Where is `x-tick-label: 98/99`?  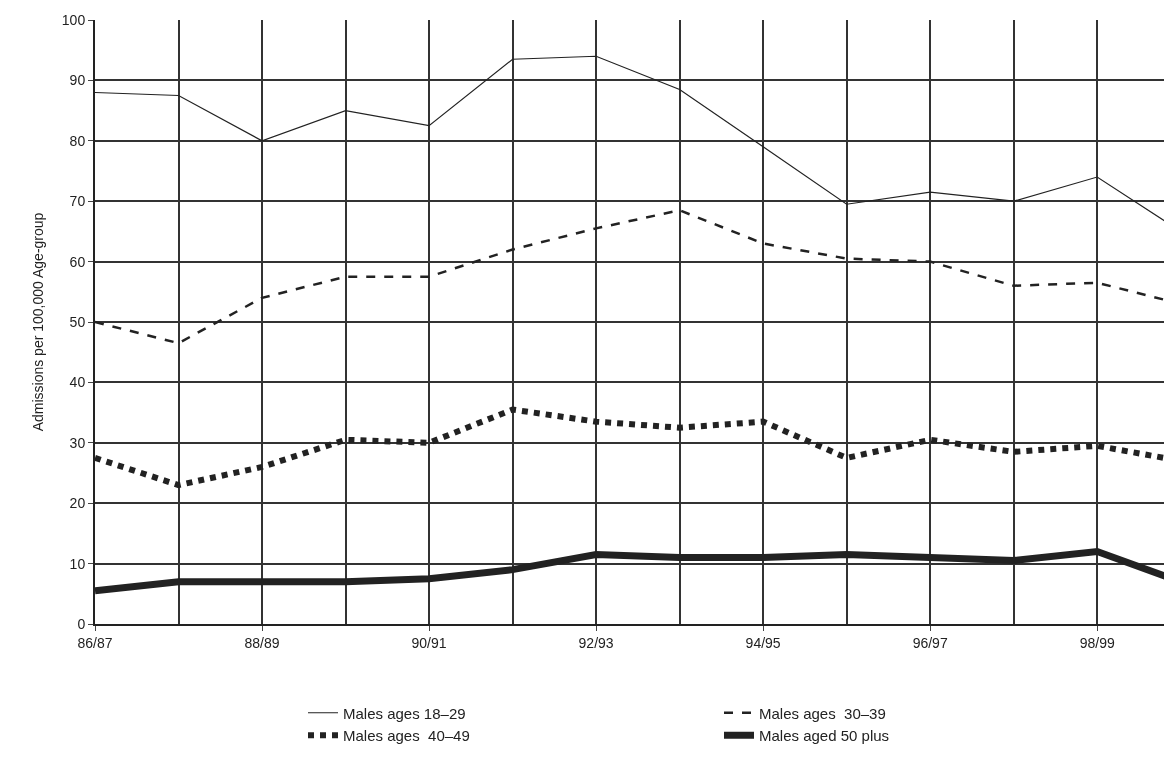
x-tick-label: 98/99 is located at coordinates (1097, 642).